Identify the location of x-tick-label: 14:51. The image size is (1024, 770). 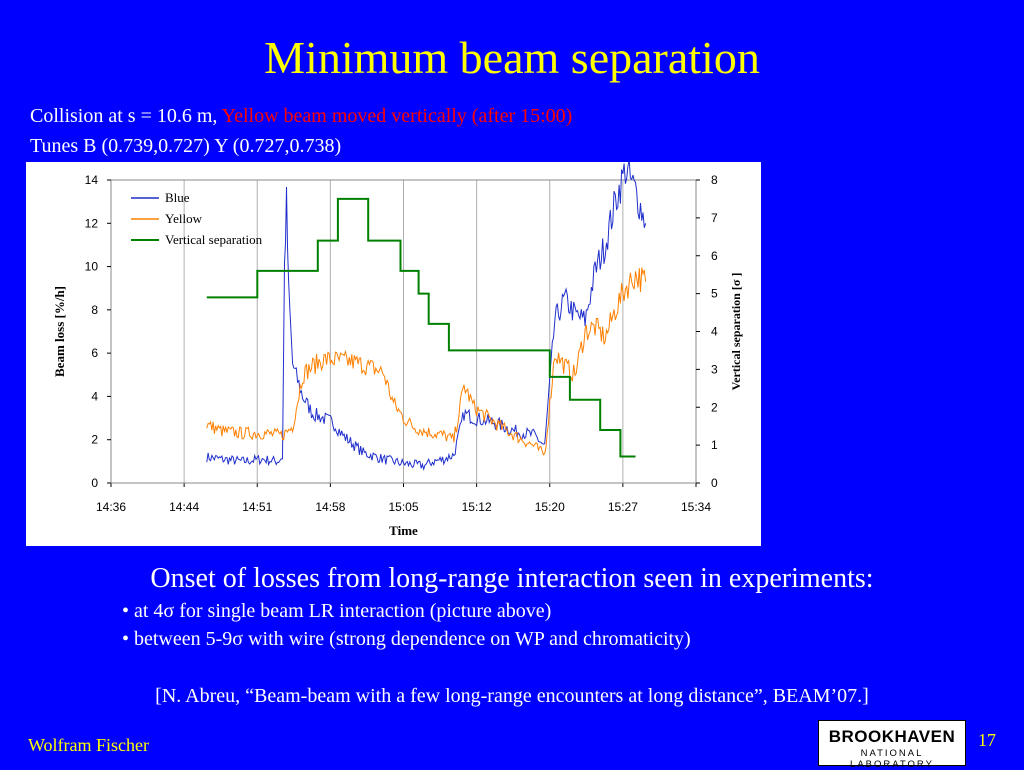
(257, 507).